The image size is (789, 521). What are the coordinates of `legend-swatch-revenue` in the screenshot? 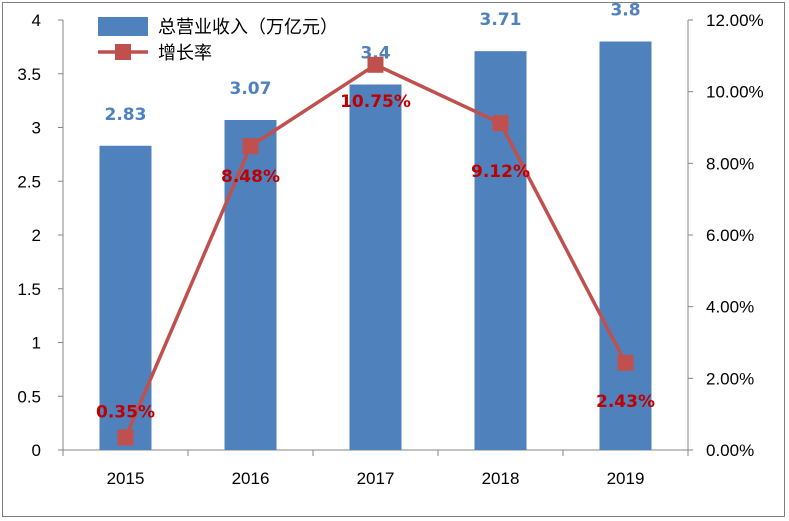 It's located at (123, 26).